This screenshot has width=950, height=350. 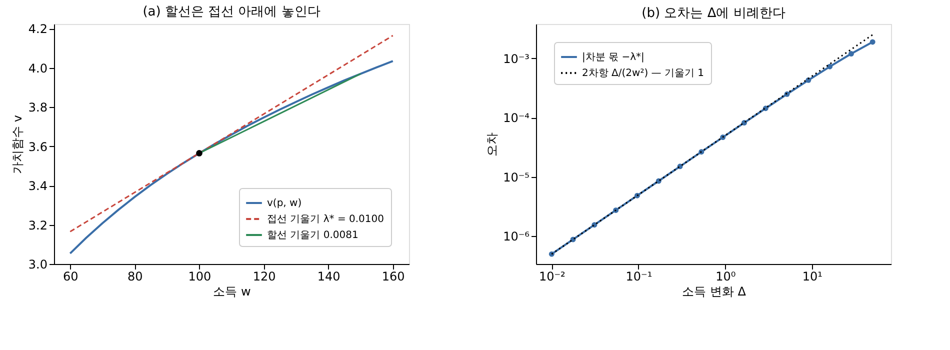 I want to click on y-tick-label: 10⁻⁴, so click(x=516, y=118).